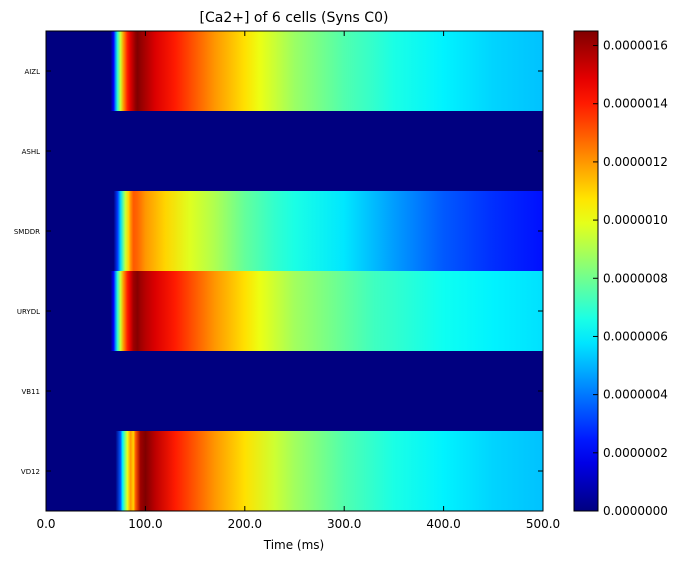 The width and height of the screenshot is (688, 561). What do you see at coordinates (294, 471) in the screenshot?
I see `heatmap-row-vd12` at bounding box center [294, 471].